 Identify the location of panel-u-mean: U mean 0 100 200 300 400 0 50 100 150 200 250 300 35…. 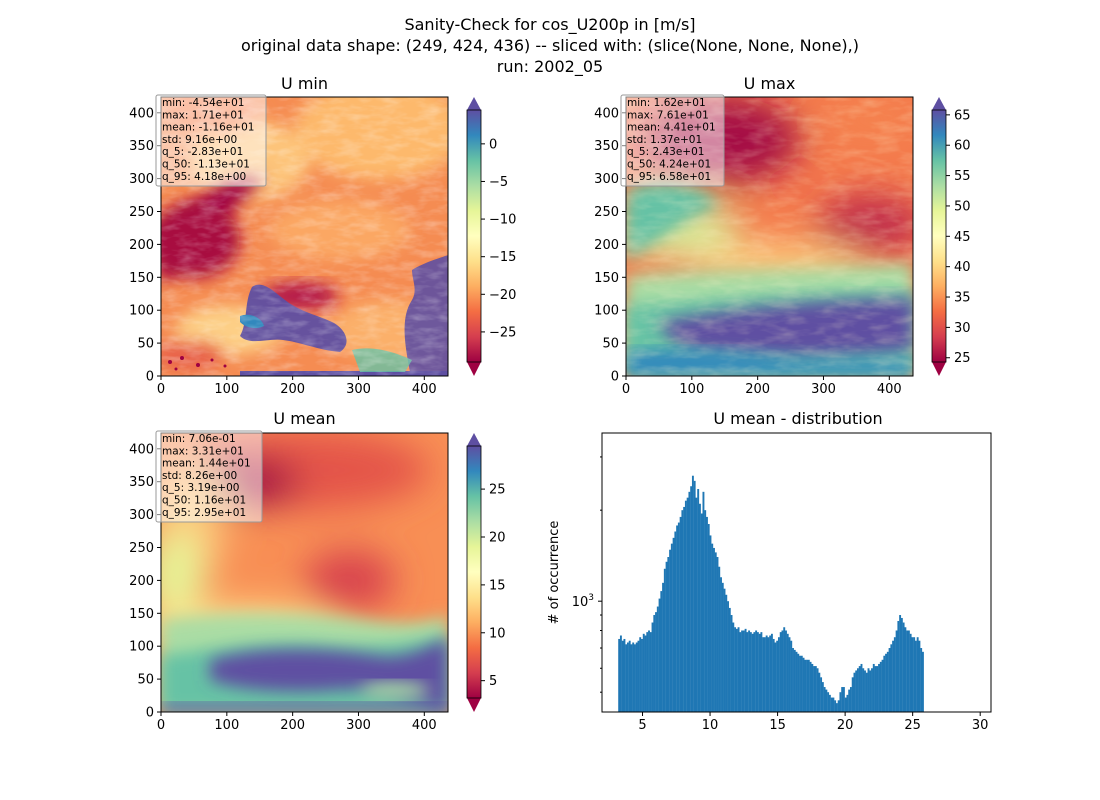
(317, 571).